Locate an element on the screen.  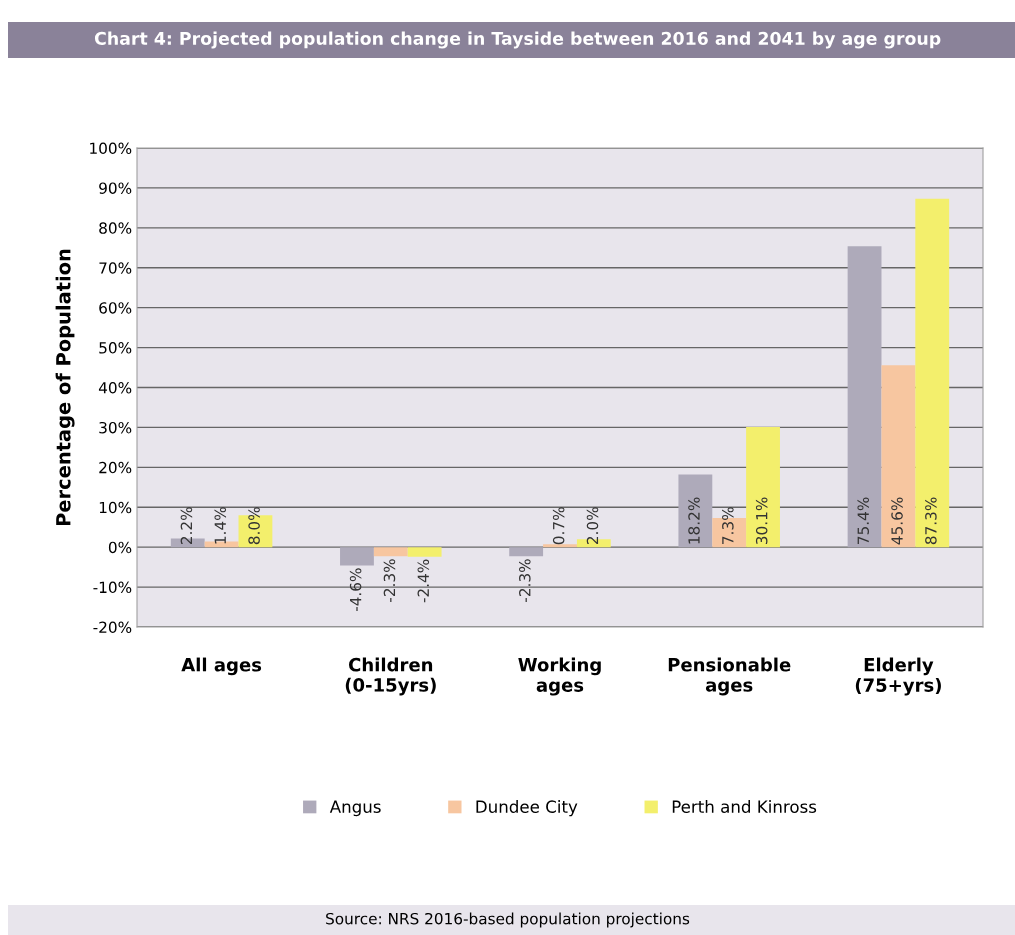
data-label: 0.7% is located at coordinates (558, 526).